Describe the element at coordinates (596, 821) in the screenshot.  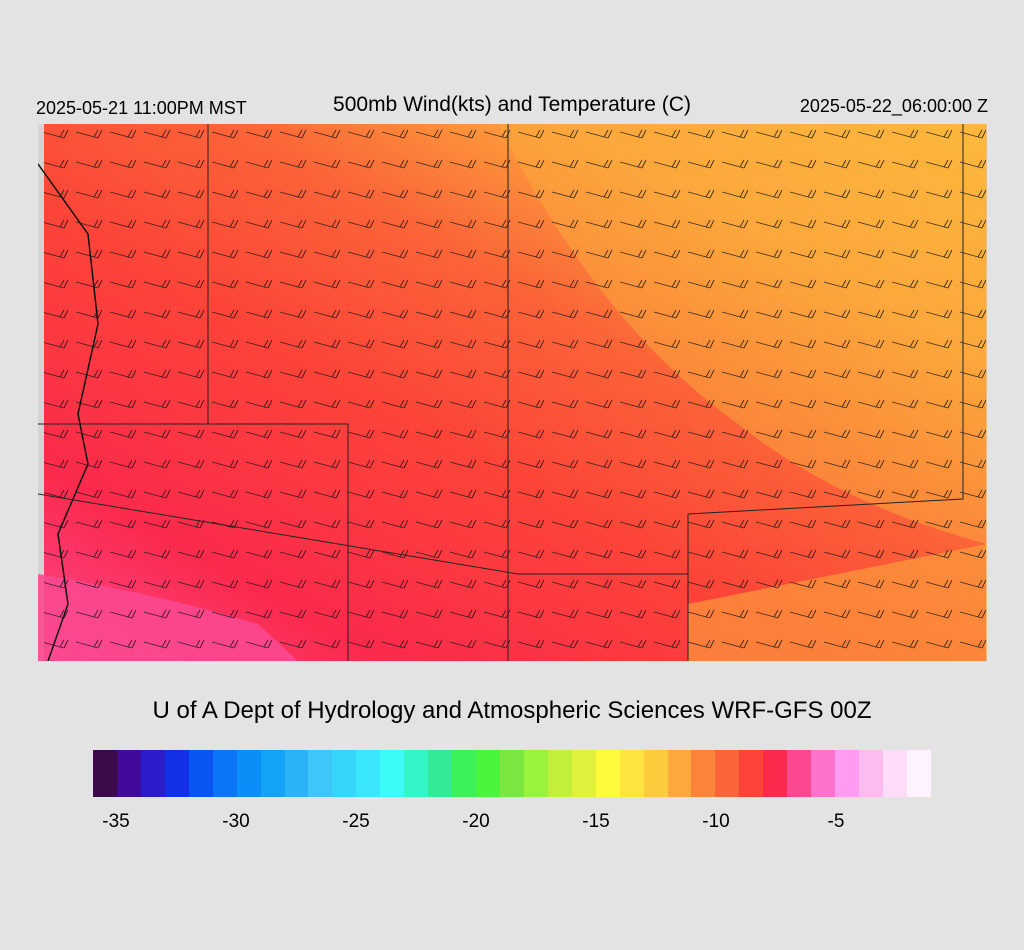
I see `colorbar-tick-label: -15` at that location.